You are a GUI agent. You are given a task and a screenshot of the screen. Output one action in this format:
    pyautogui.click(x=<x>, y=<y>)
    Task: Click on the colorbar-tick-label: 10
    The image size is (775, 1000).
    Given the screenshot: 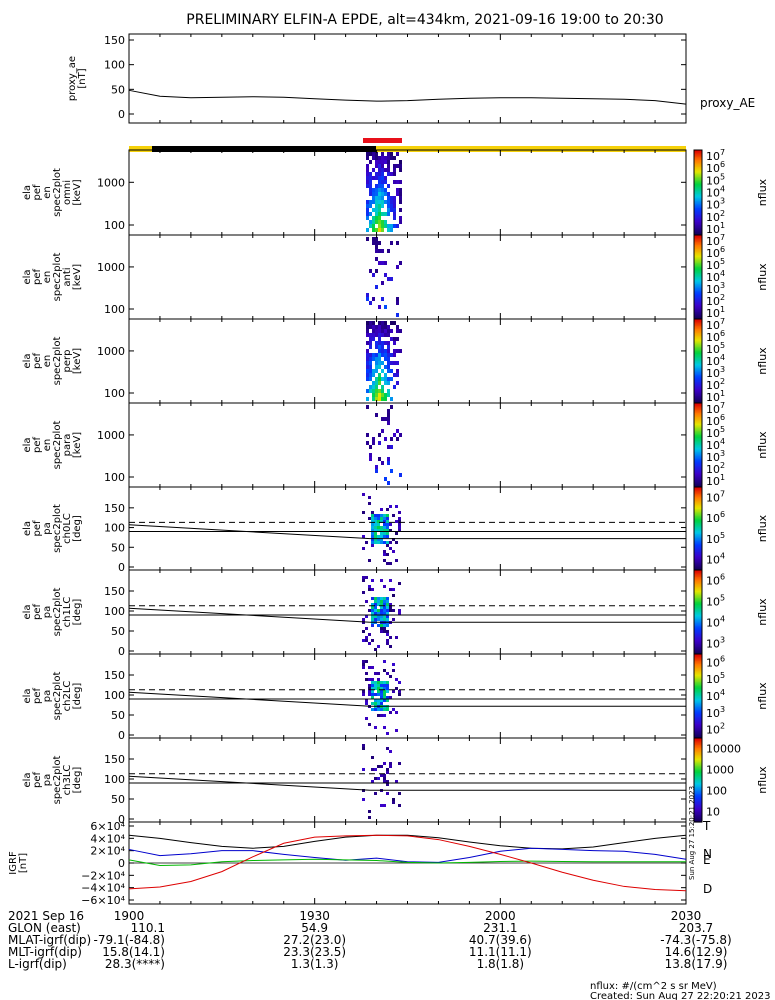 What is the action you would take?
    pyautogui.click(x=713, y=812)
    